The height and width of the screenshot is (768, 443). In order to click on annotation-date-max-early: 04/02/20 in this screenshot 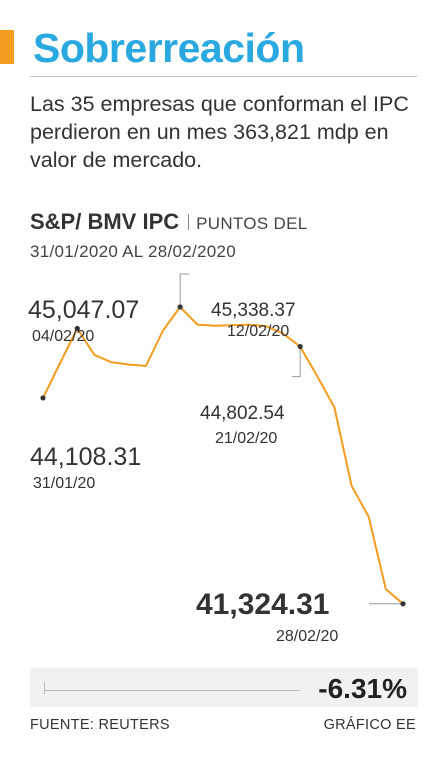, I will do `click(63, 336)`.